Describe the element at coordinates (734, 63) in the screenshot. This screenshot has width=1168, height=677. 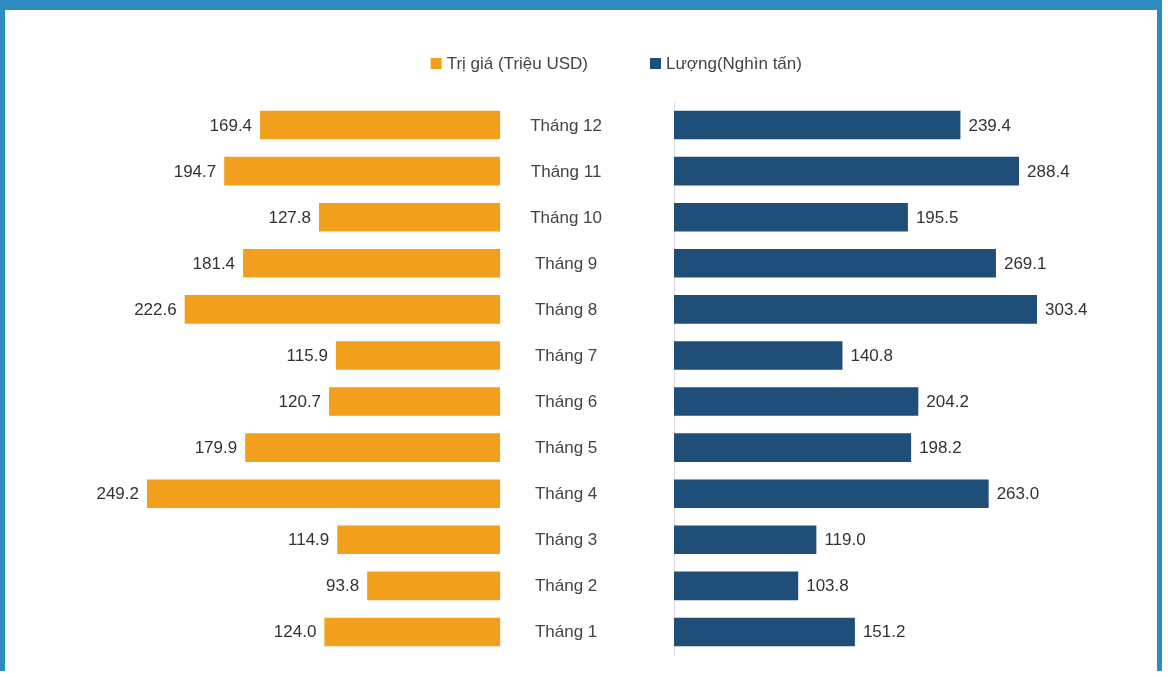
I see `legend-label: Lượng(Nghìn tấn)` at that location.